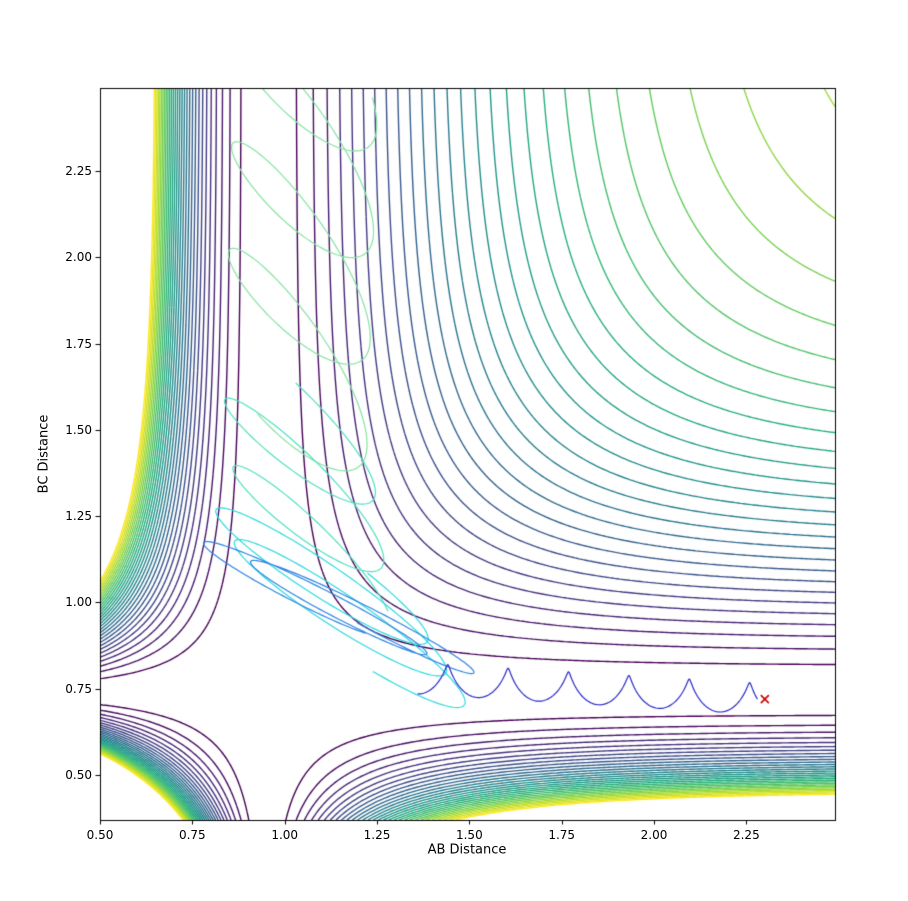  What do you see at coordinates (377, 835) in the screenshot?
I see `x-tick-label: 1.25` at bounding box center [377, 835].